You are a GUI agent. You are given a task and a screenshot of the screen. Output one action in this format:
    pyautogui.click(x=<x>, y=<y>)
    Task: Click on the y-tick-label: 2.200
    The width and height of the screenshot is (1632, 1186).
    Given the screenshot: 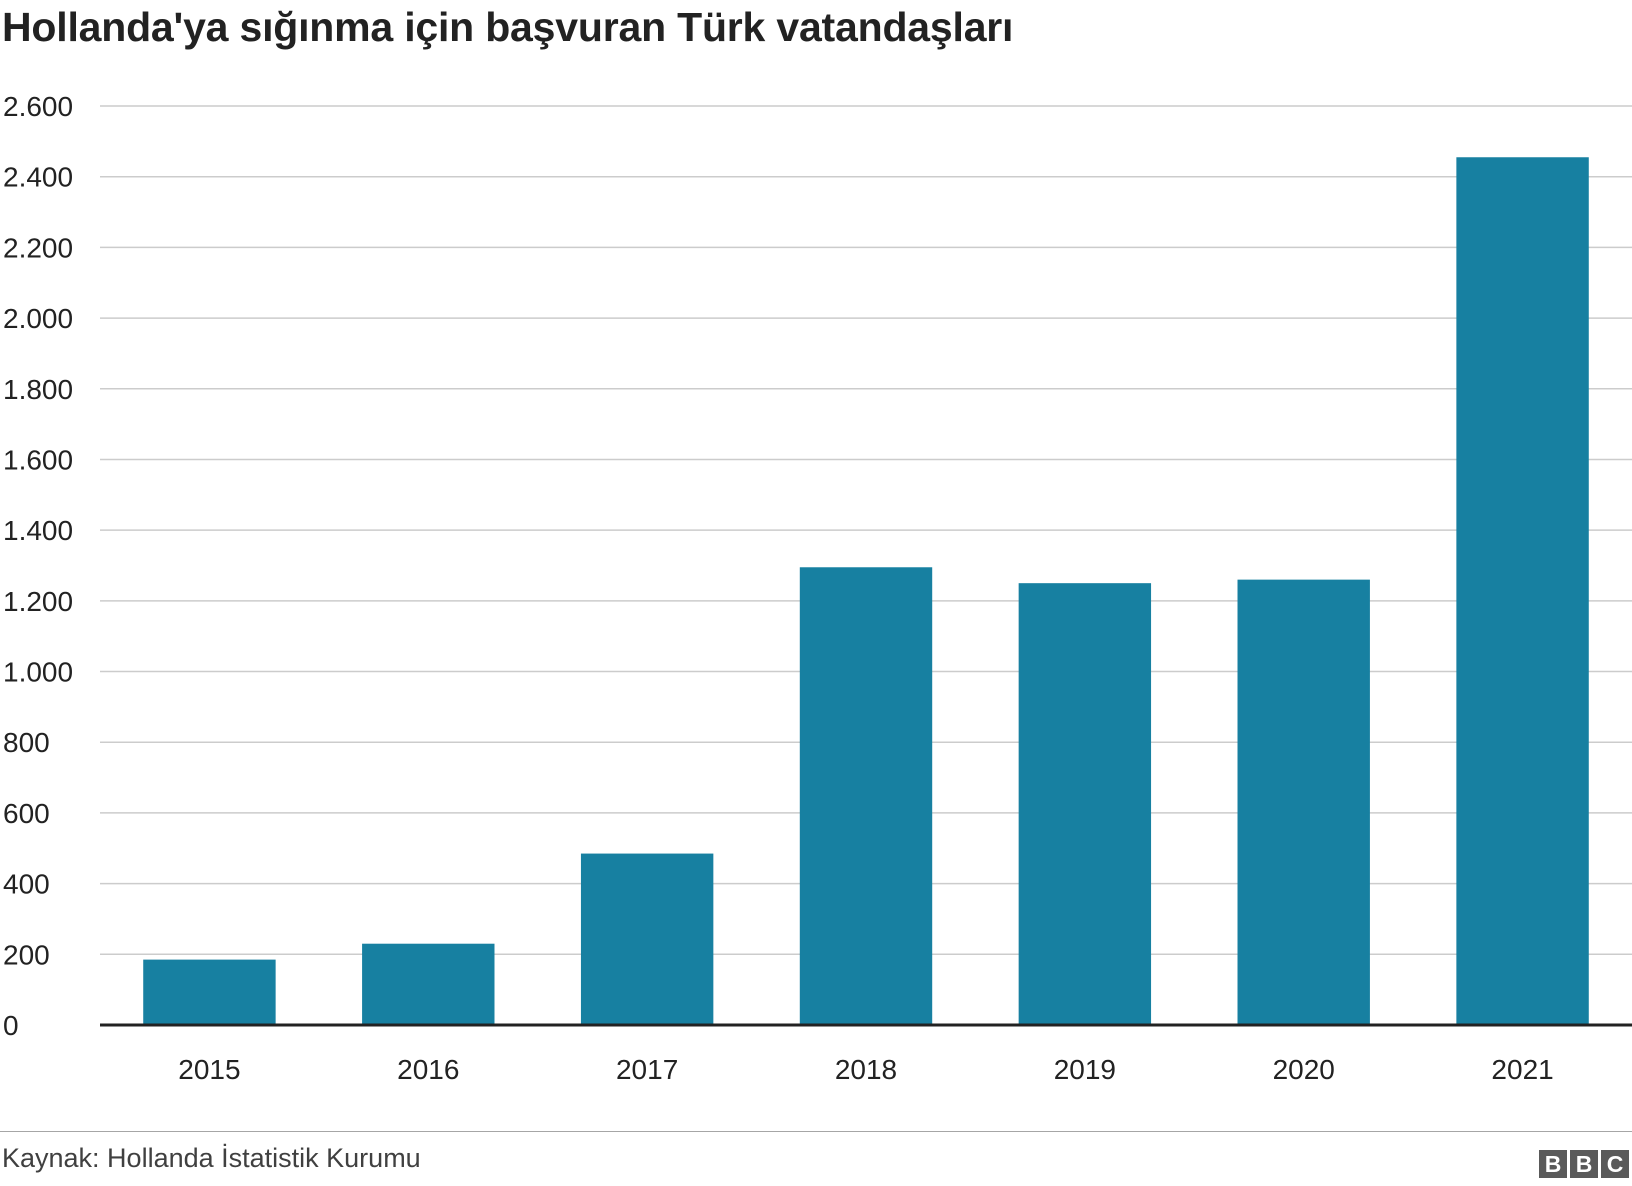 What is the action you would take?
    pyautogui.click(x=38, y=247)
    